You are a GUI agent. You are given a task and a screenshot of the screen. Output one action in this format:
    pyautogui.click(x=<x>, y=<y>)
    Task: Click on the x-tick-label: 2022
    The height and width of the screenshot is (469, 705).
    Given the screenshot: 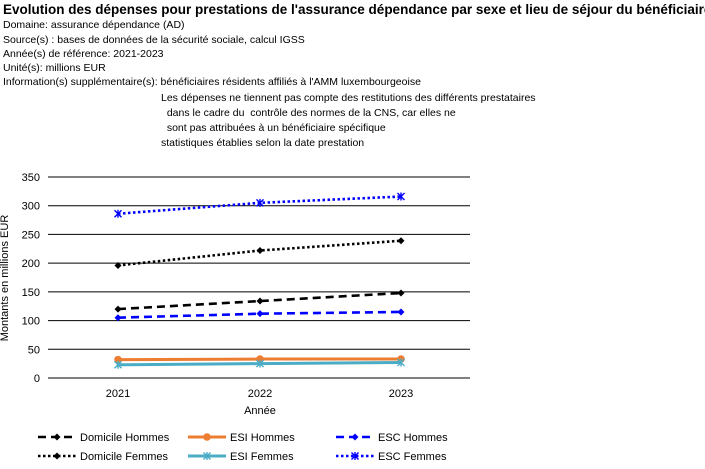 What is the action you would take?
    pyautogui.click(x=260, y=394)
    